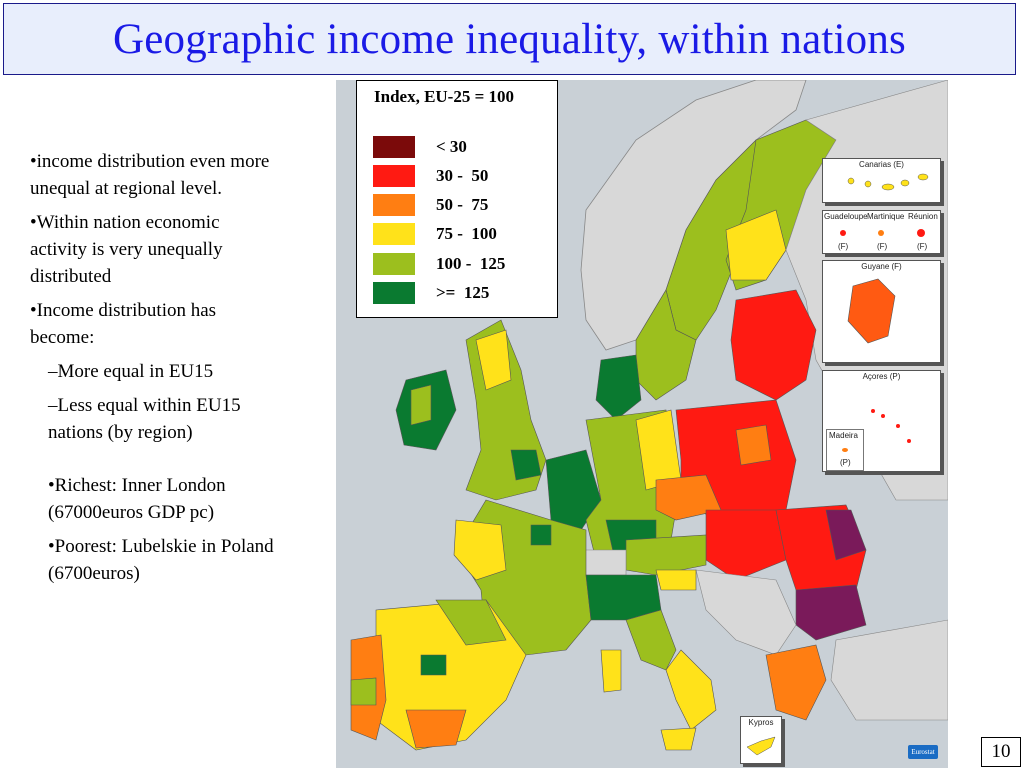  Describe the element at coordinates (746, 545) in the screenshot. I see `slovakia-hungary-region` at that location.